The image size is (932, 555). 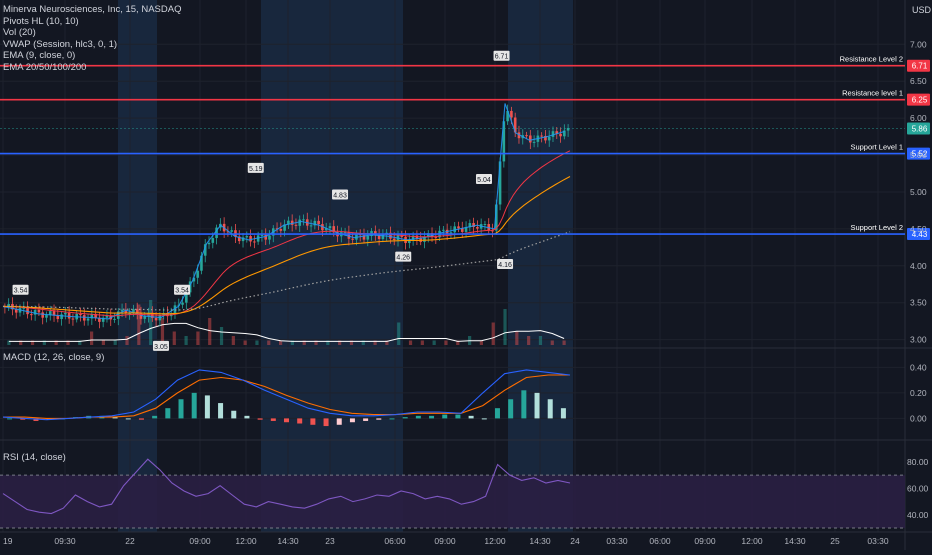 I want to click on rsi-pane-label: RSI (14, close), so click(x=34, y=457).